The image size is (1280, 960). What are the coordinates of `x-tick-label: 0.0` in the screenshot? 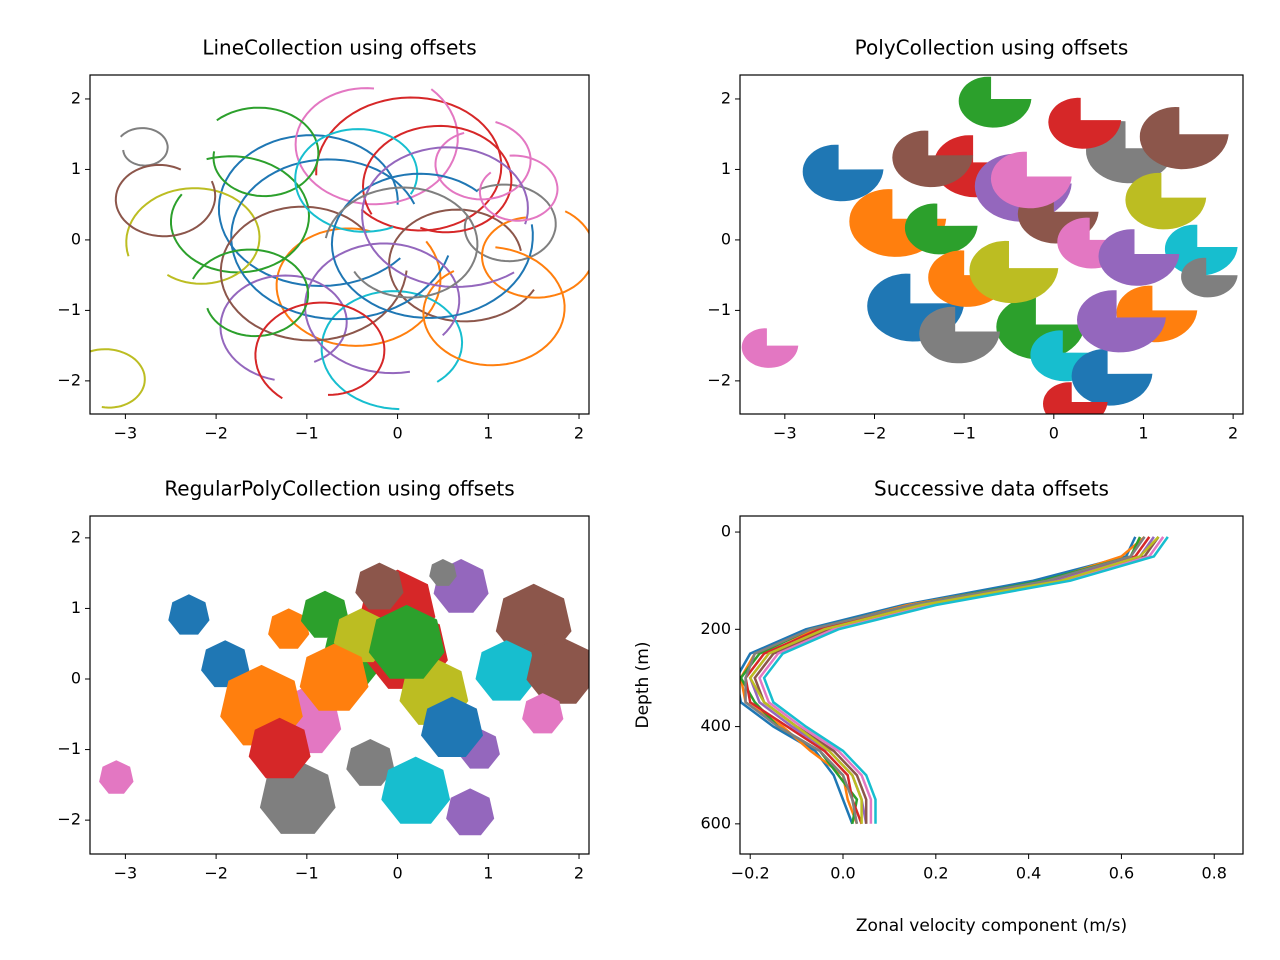 It's located at (842, 873).